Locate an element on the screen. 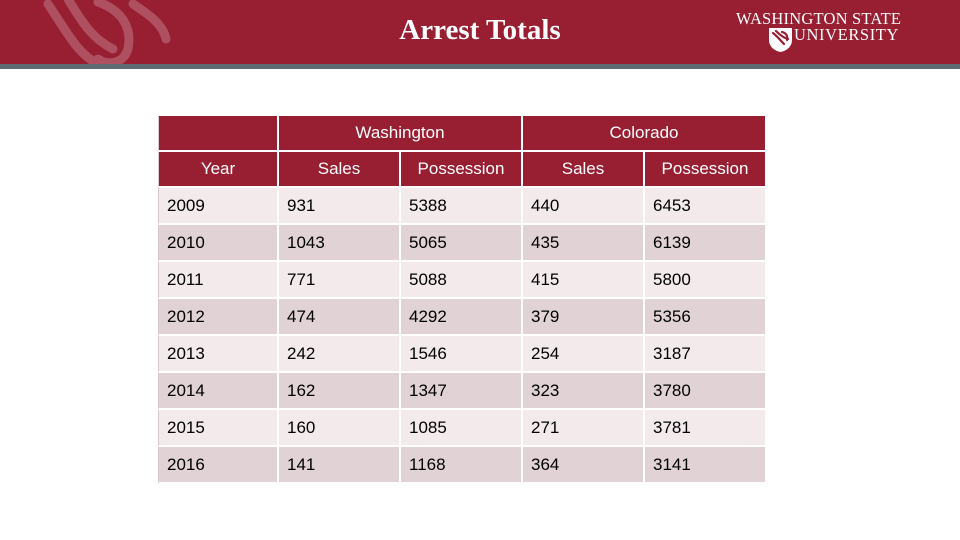 This screenshot has width=960, height=540. wsu-logo: WASHINGTON STATE UNIVERSITY is located at coordinates (841, 34).